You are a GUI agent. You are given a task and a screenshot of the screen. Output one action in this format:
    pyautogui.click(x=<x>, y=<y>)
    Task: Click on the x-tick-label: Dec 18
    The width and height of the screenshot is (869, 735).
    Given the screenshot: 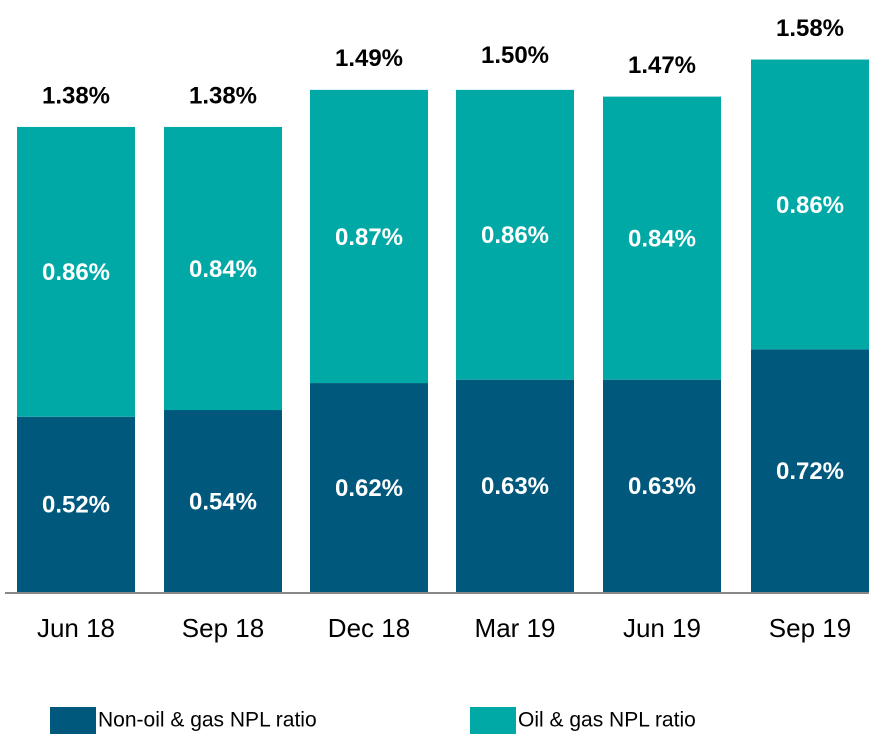 What is the action you would take?
    pyautogui.click(x=369, y=628)
    